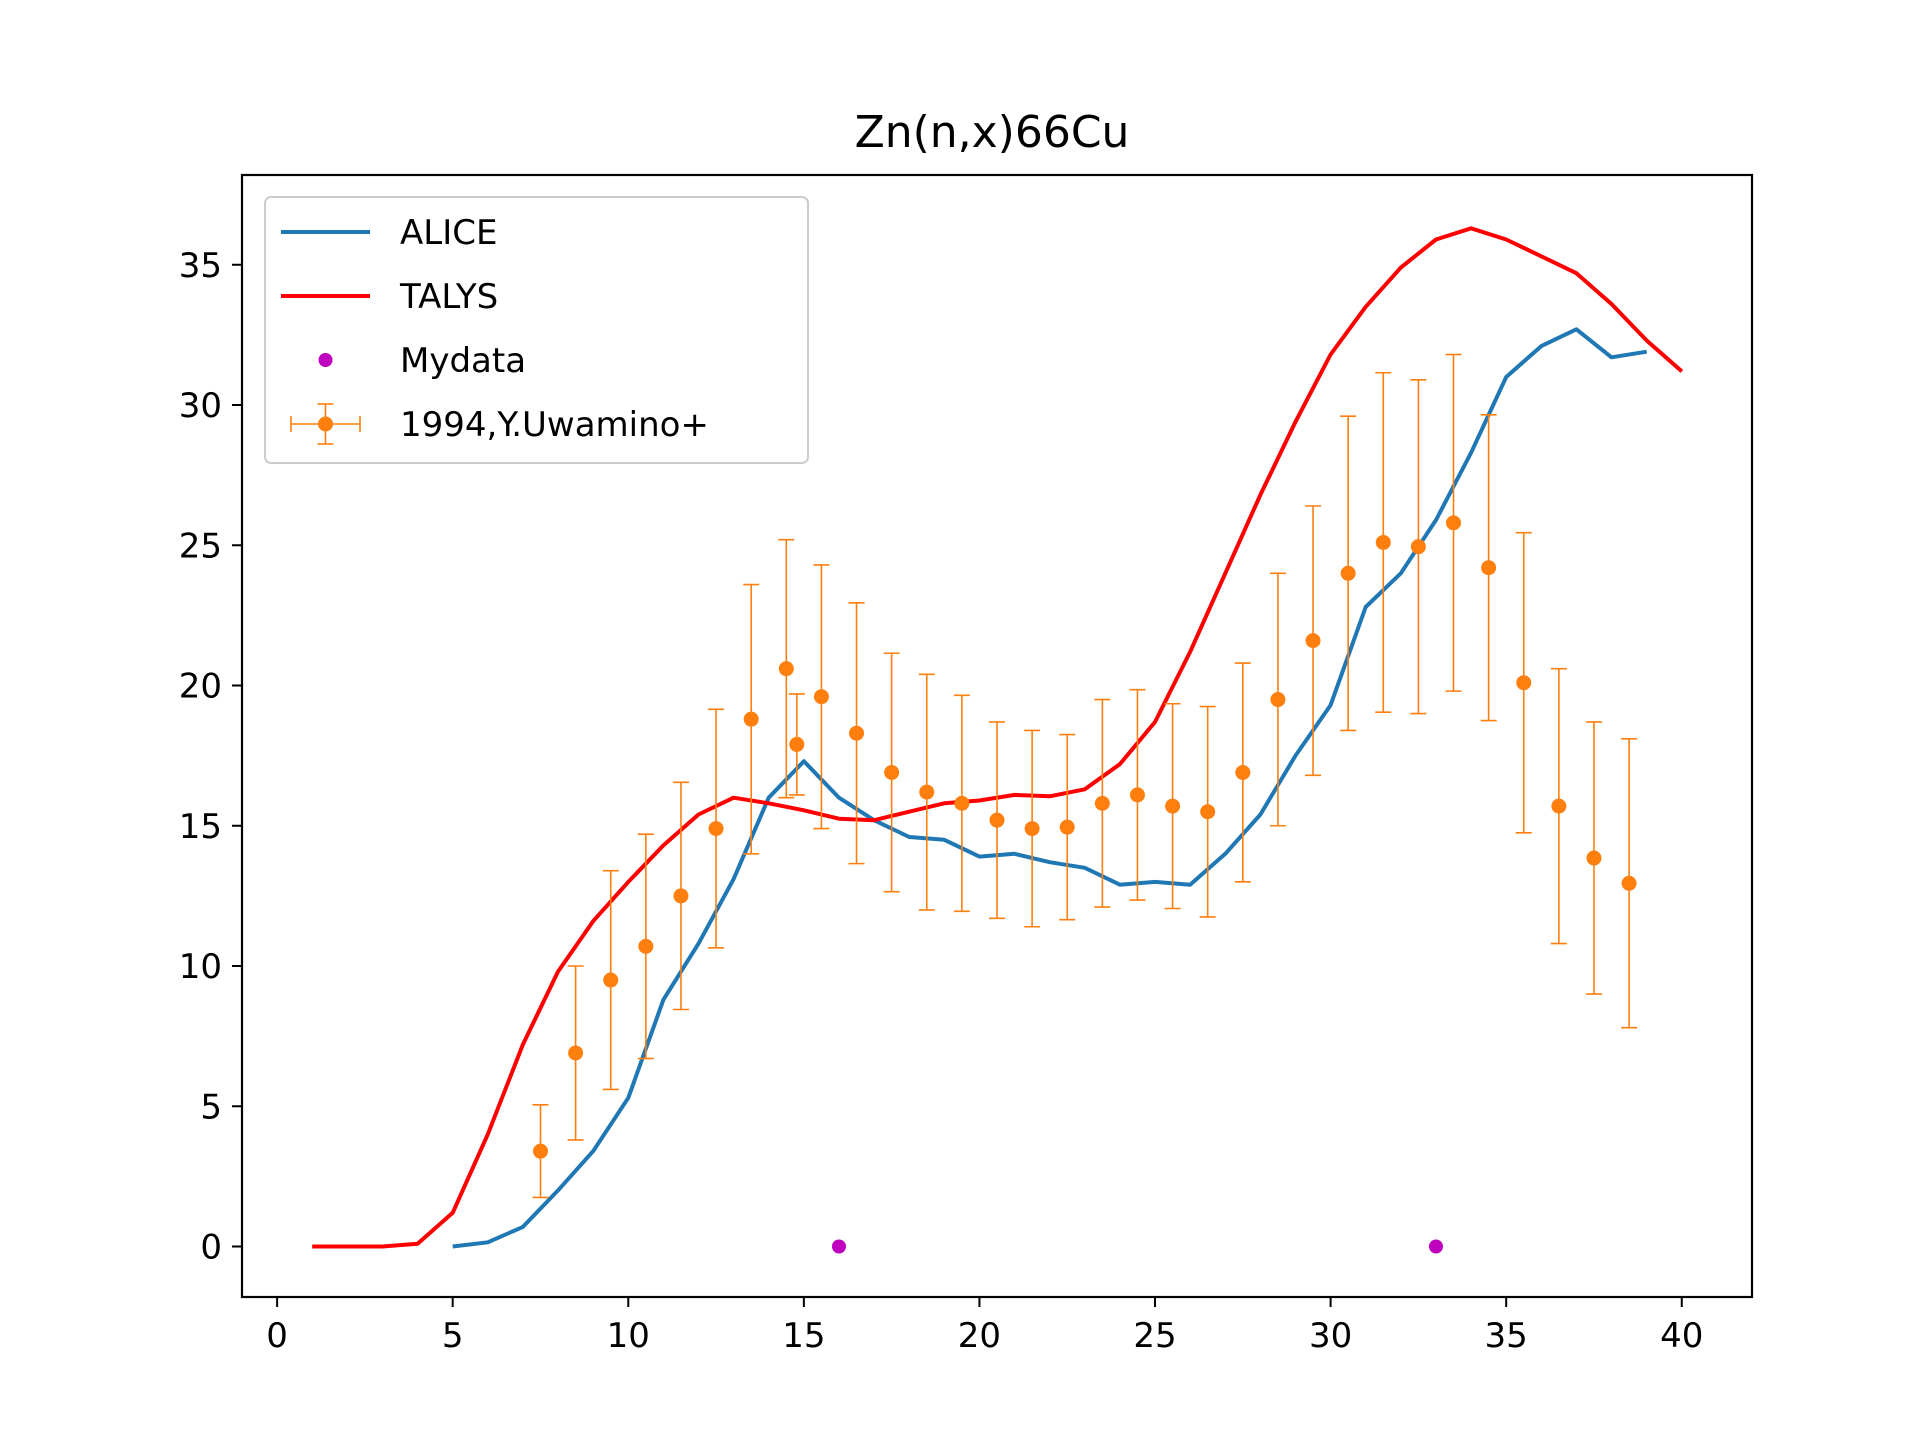  I want to click on x-tick-label: 15, so click(803, 1336).